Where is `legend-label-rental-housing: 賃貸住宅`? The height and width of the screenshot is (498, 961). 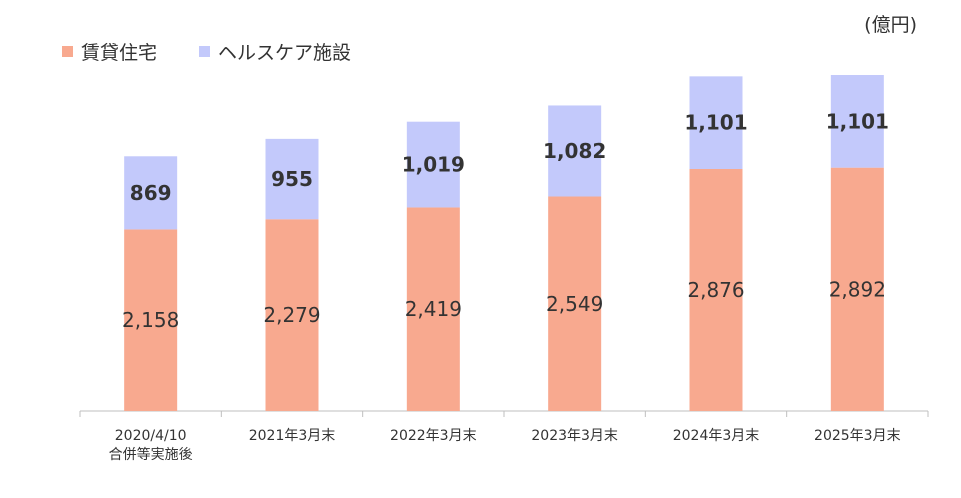
legend-label-rental-housing: 賃貸住宅 is located at coordinates (119, 53).